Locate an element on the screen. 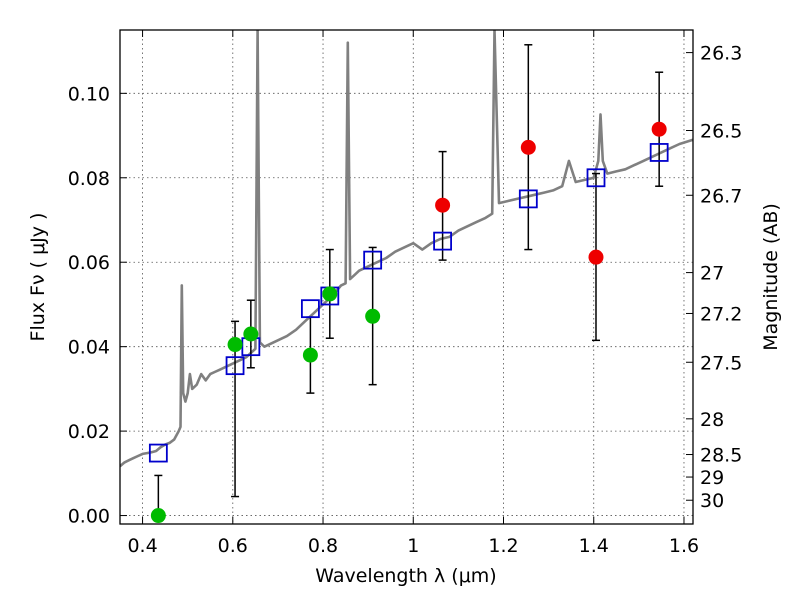 This screenshot has width=800, height=600. x-tick-label: 0.8 is located at coordinates (323, 546).